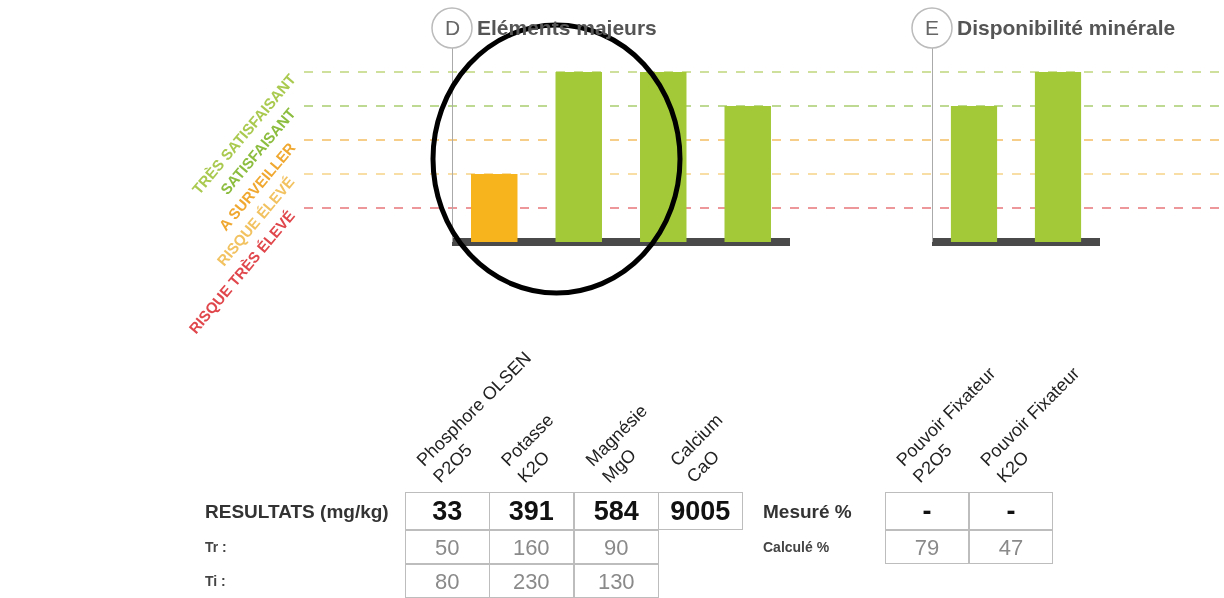 Image resolution: width=1224 pixels, height=598 pixels. Describe the element at coordinates (447, 581) in the screenshot. I see `text: 80` at that location.